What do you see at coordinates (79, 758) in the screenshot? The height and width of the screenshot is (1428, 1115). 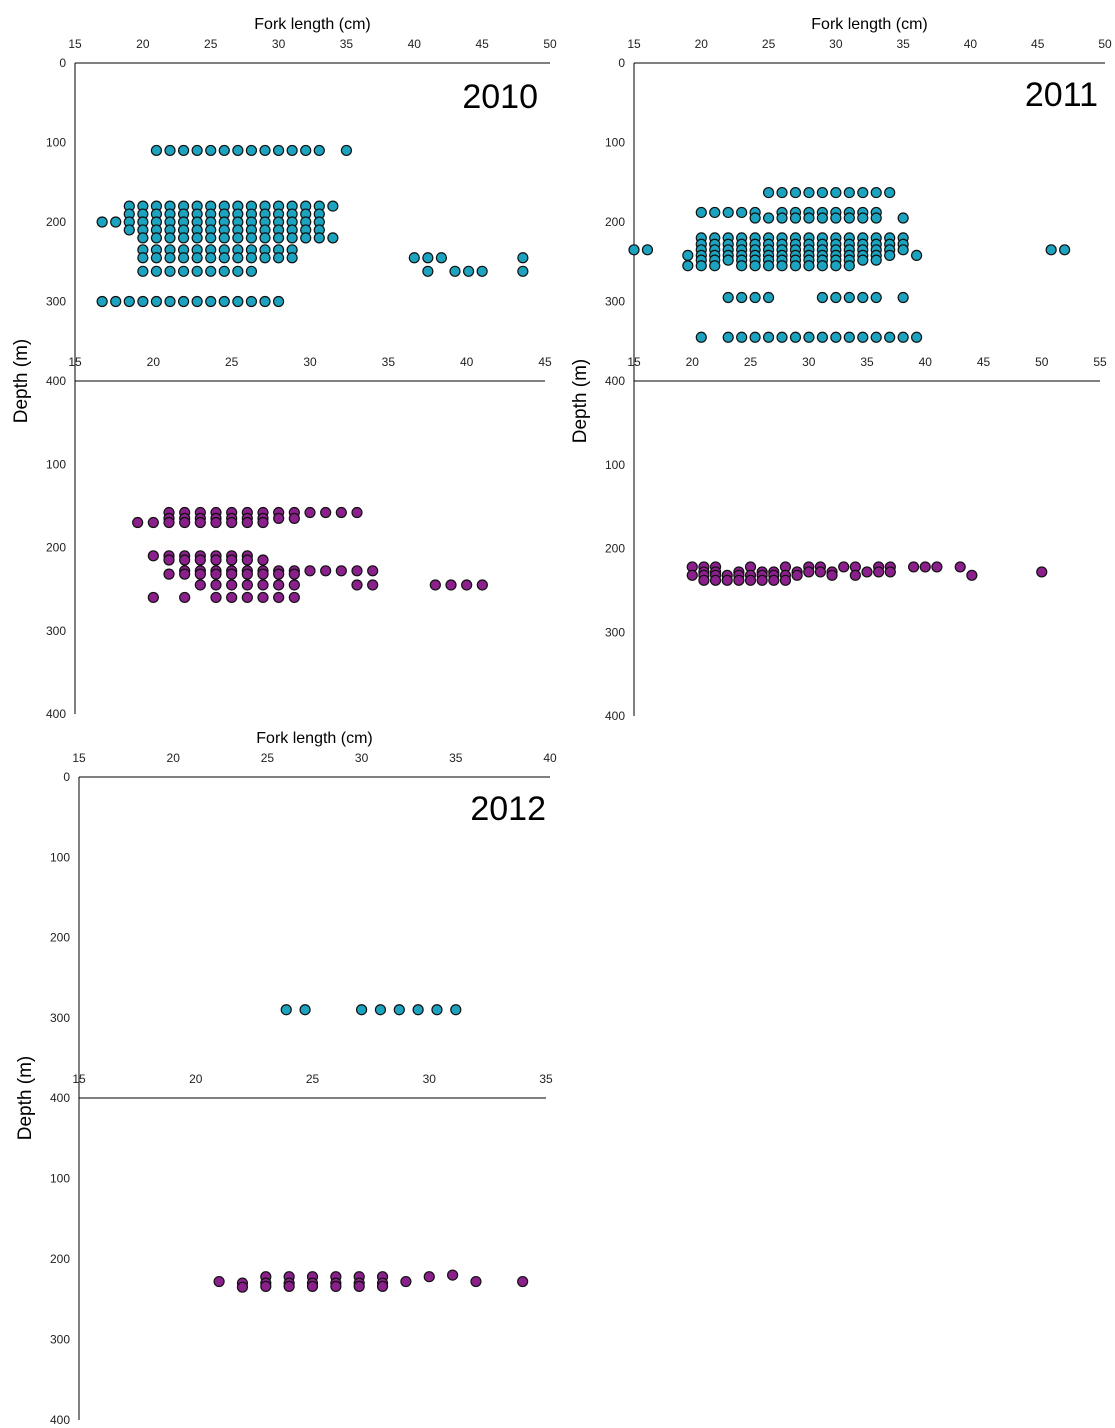 I see `x-tick-label: 15` at bounding box center [79, 758].